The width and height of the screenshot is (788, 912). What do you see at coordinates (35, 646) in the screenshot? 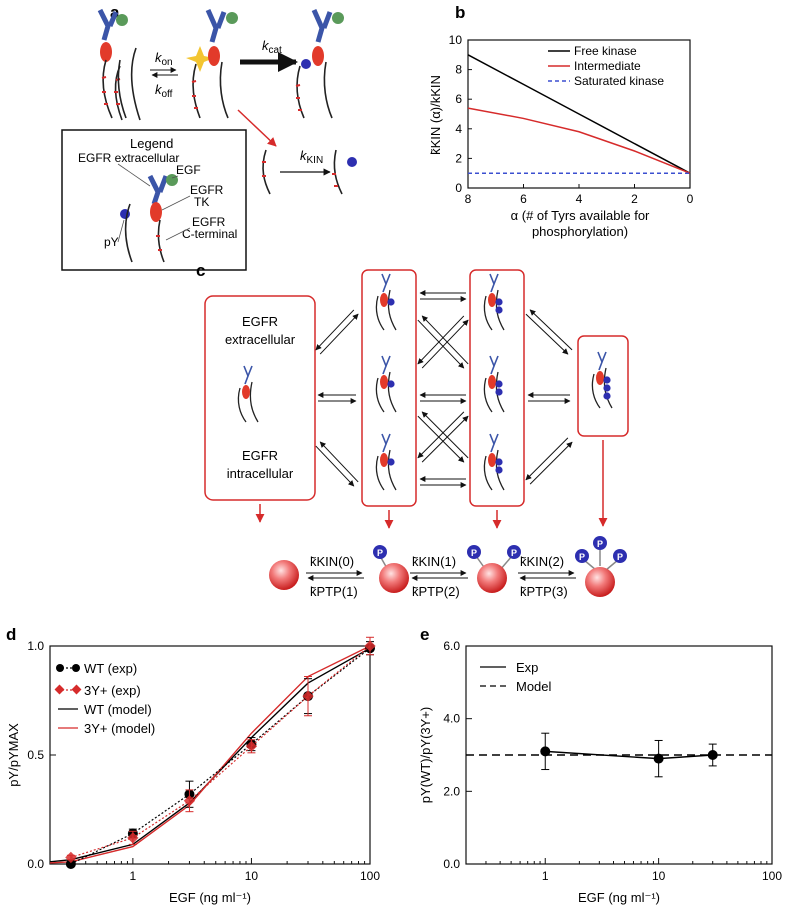
I see `y-tick-label: 1.0` at bounding box center [35, 646].